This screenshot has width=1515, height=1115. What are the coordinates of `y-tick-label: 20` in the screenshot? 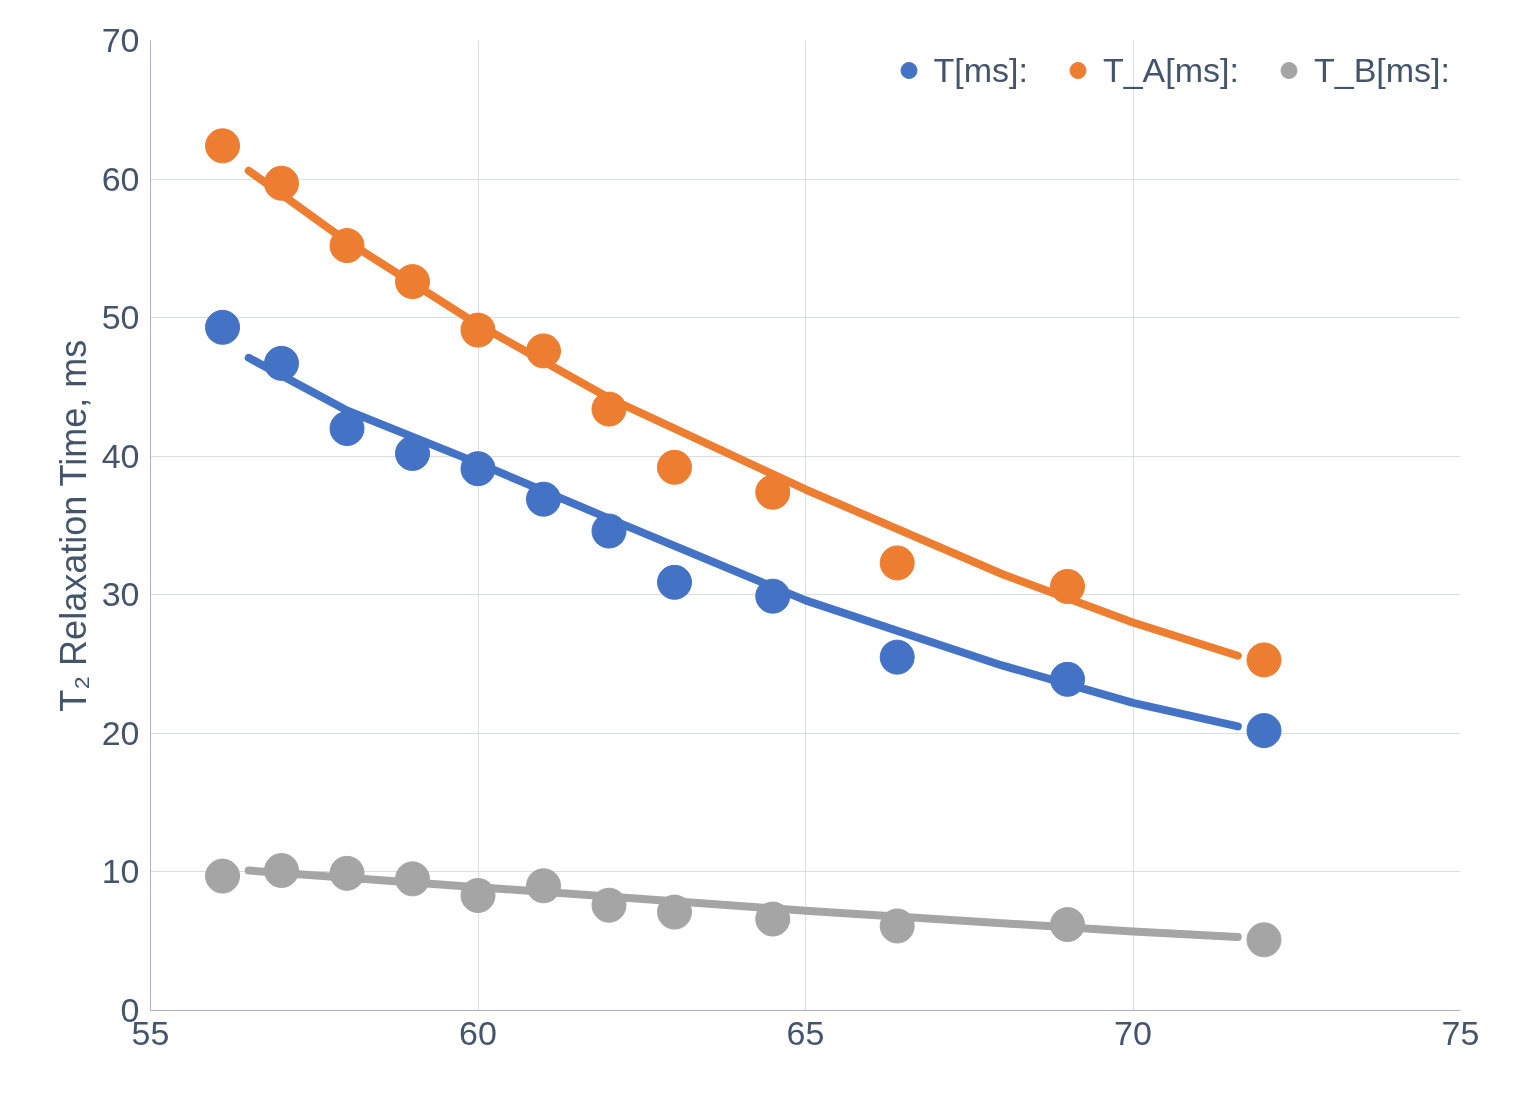 It's located at (120, 732).